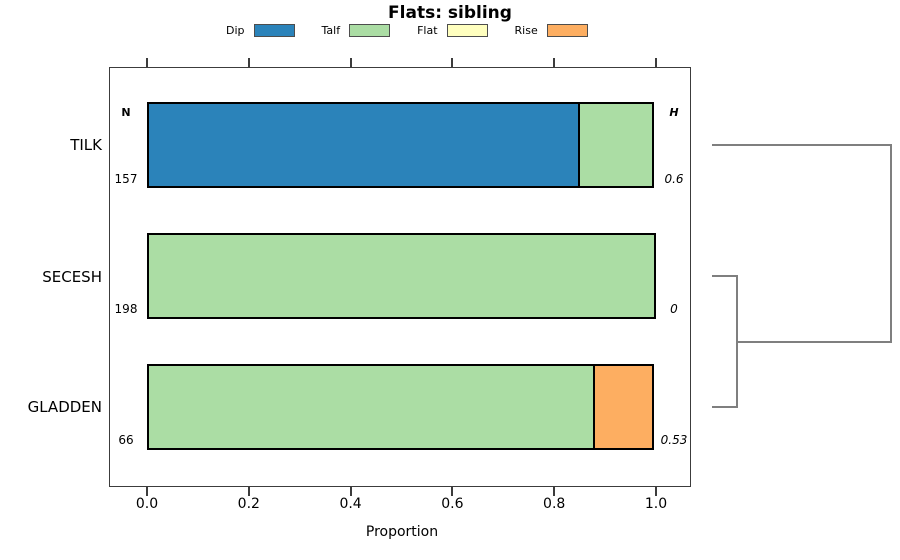 The image size is (900, 560). I want to click on x-tick-label: 0.2, so click(248, 504).